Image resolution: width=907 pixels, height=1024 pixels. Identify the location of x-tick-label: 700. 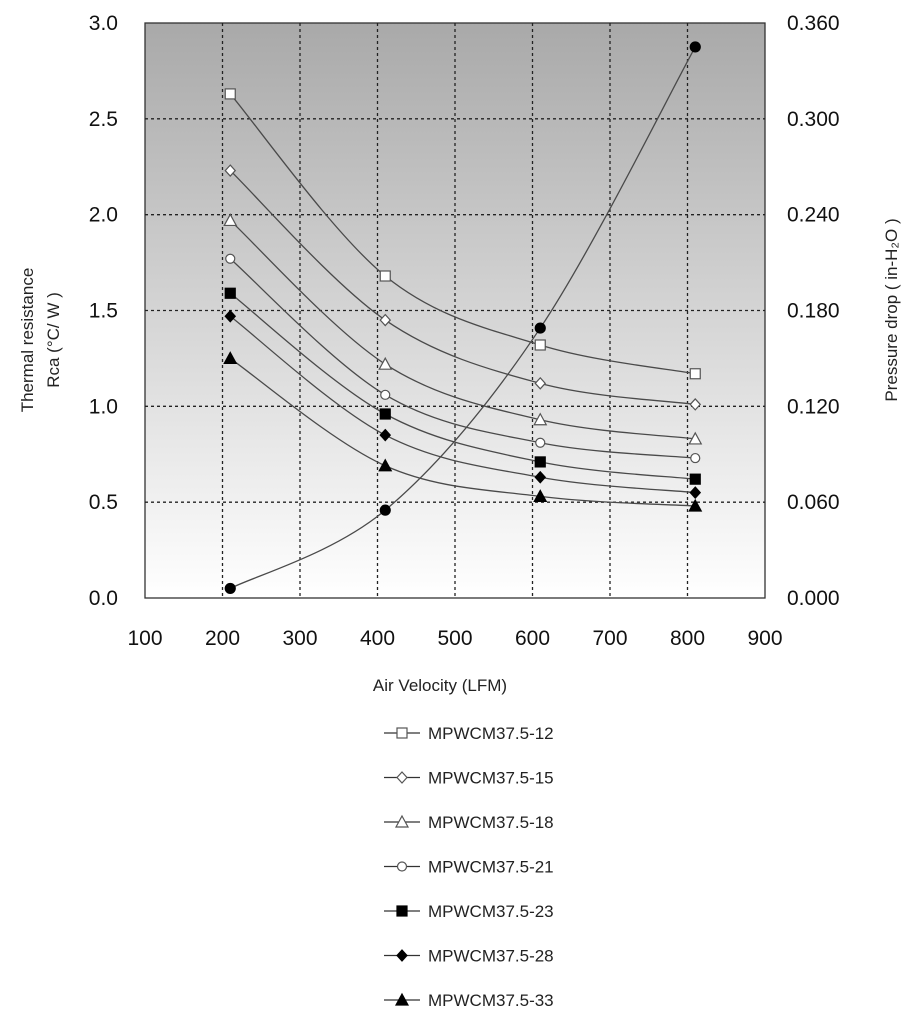
(609, 638).